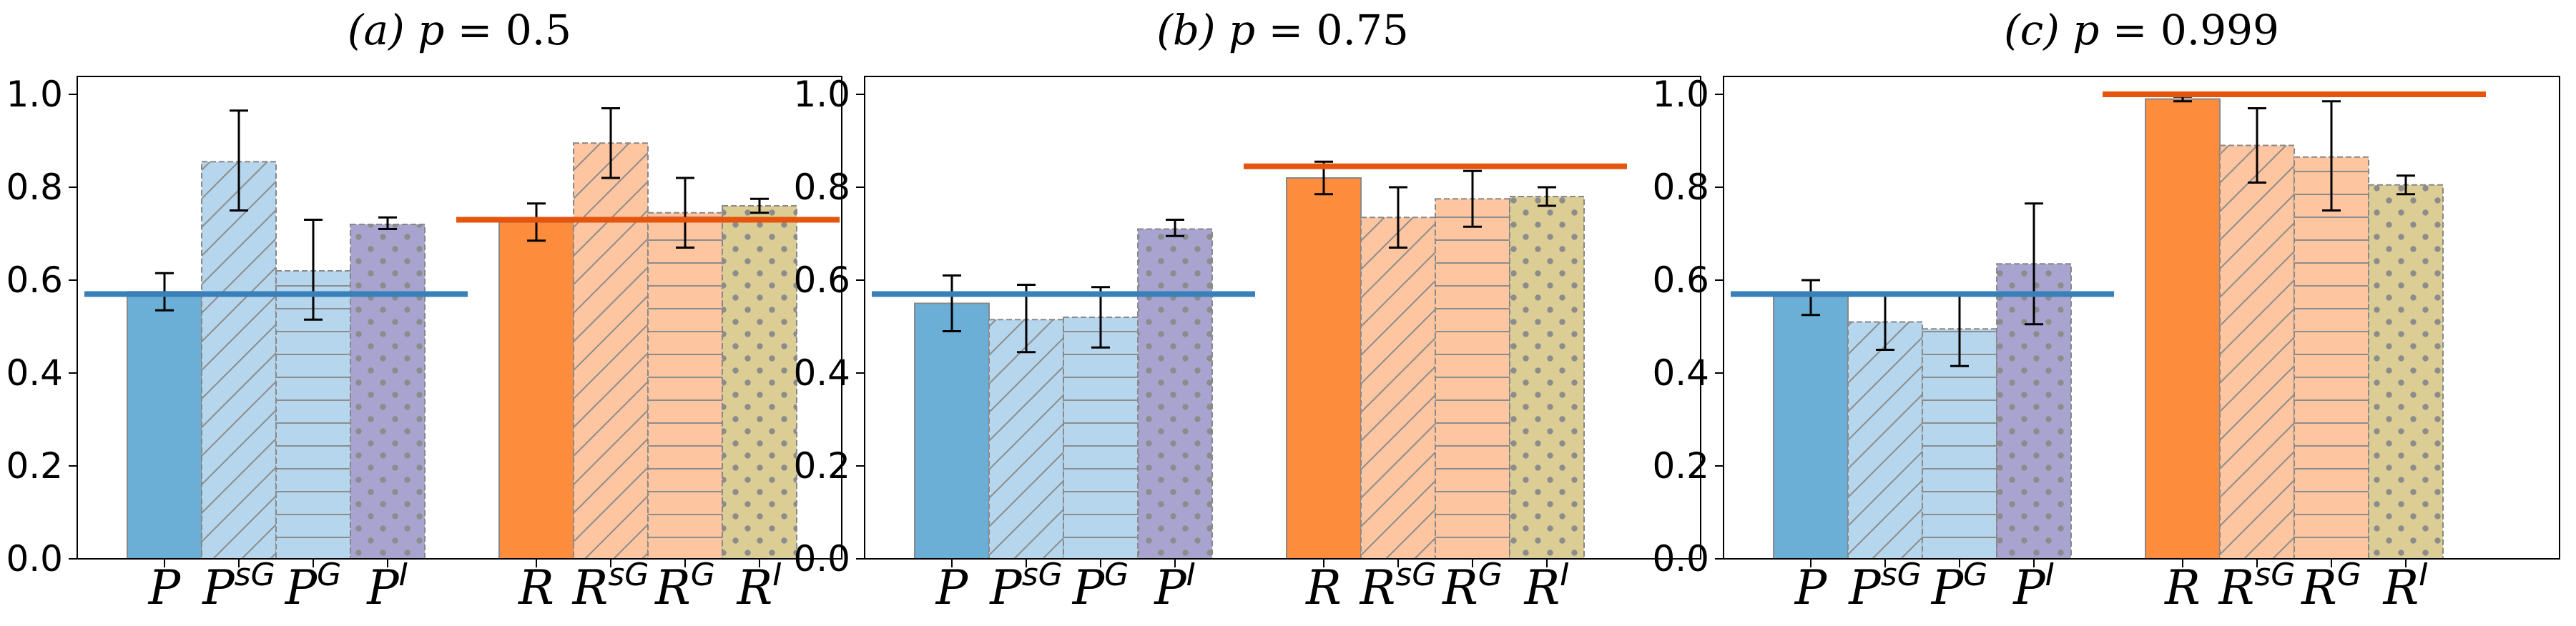  I want to click on panel-title: (c) p = 0.999, so click(2142, 30).